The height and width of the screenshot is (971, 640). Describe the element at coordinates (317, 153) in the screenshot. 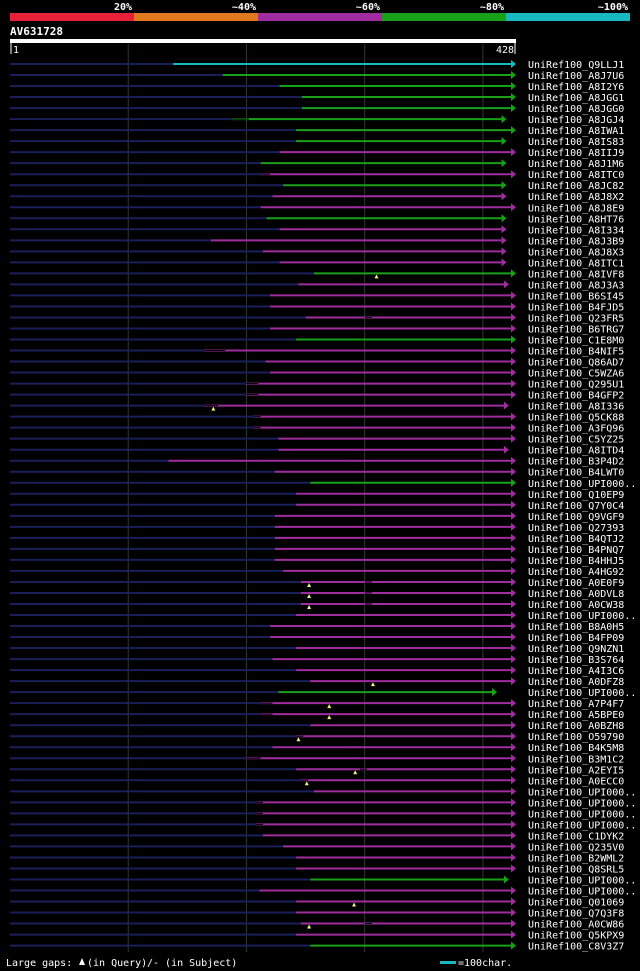

I see `hit-row: UniRef100_A8IIJ9` at that location.